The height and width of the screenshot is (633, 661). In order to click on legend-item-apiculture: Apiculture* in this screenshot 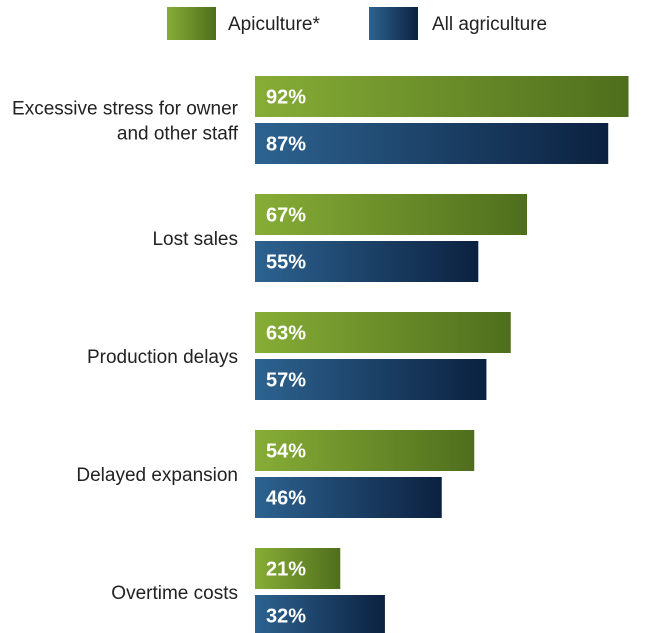, I will do `click(243, 23)`.